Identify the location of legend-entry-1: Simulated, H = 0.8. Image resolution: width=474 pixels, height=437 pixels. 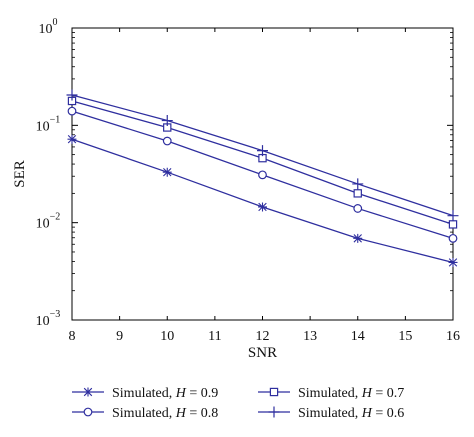
(165, 413).